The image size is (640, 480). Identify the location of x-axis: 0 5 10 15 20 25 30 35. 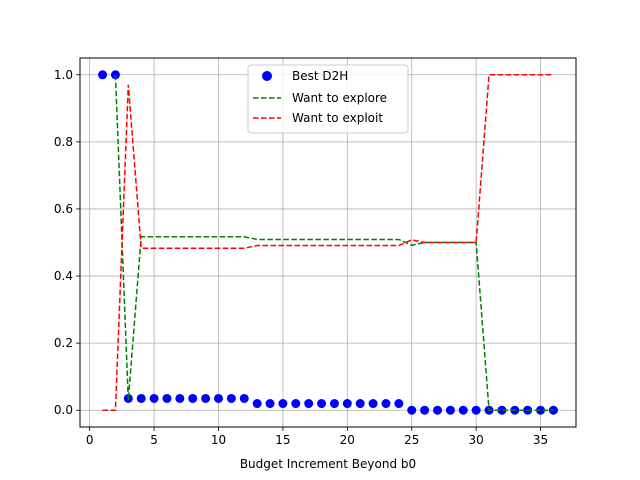
(317, 437).